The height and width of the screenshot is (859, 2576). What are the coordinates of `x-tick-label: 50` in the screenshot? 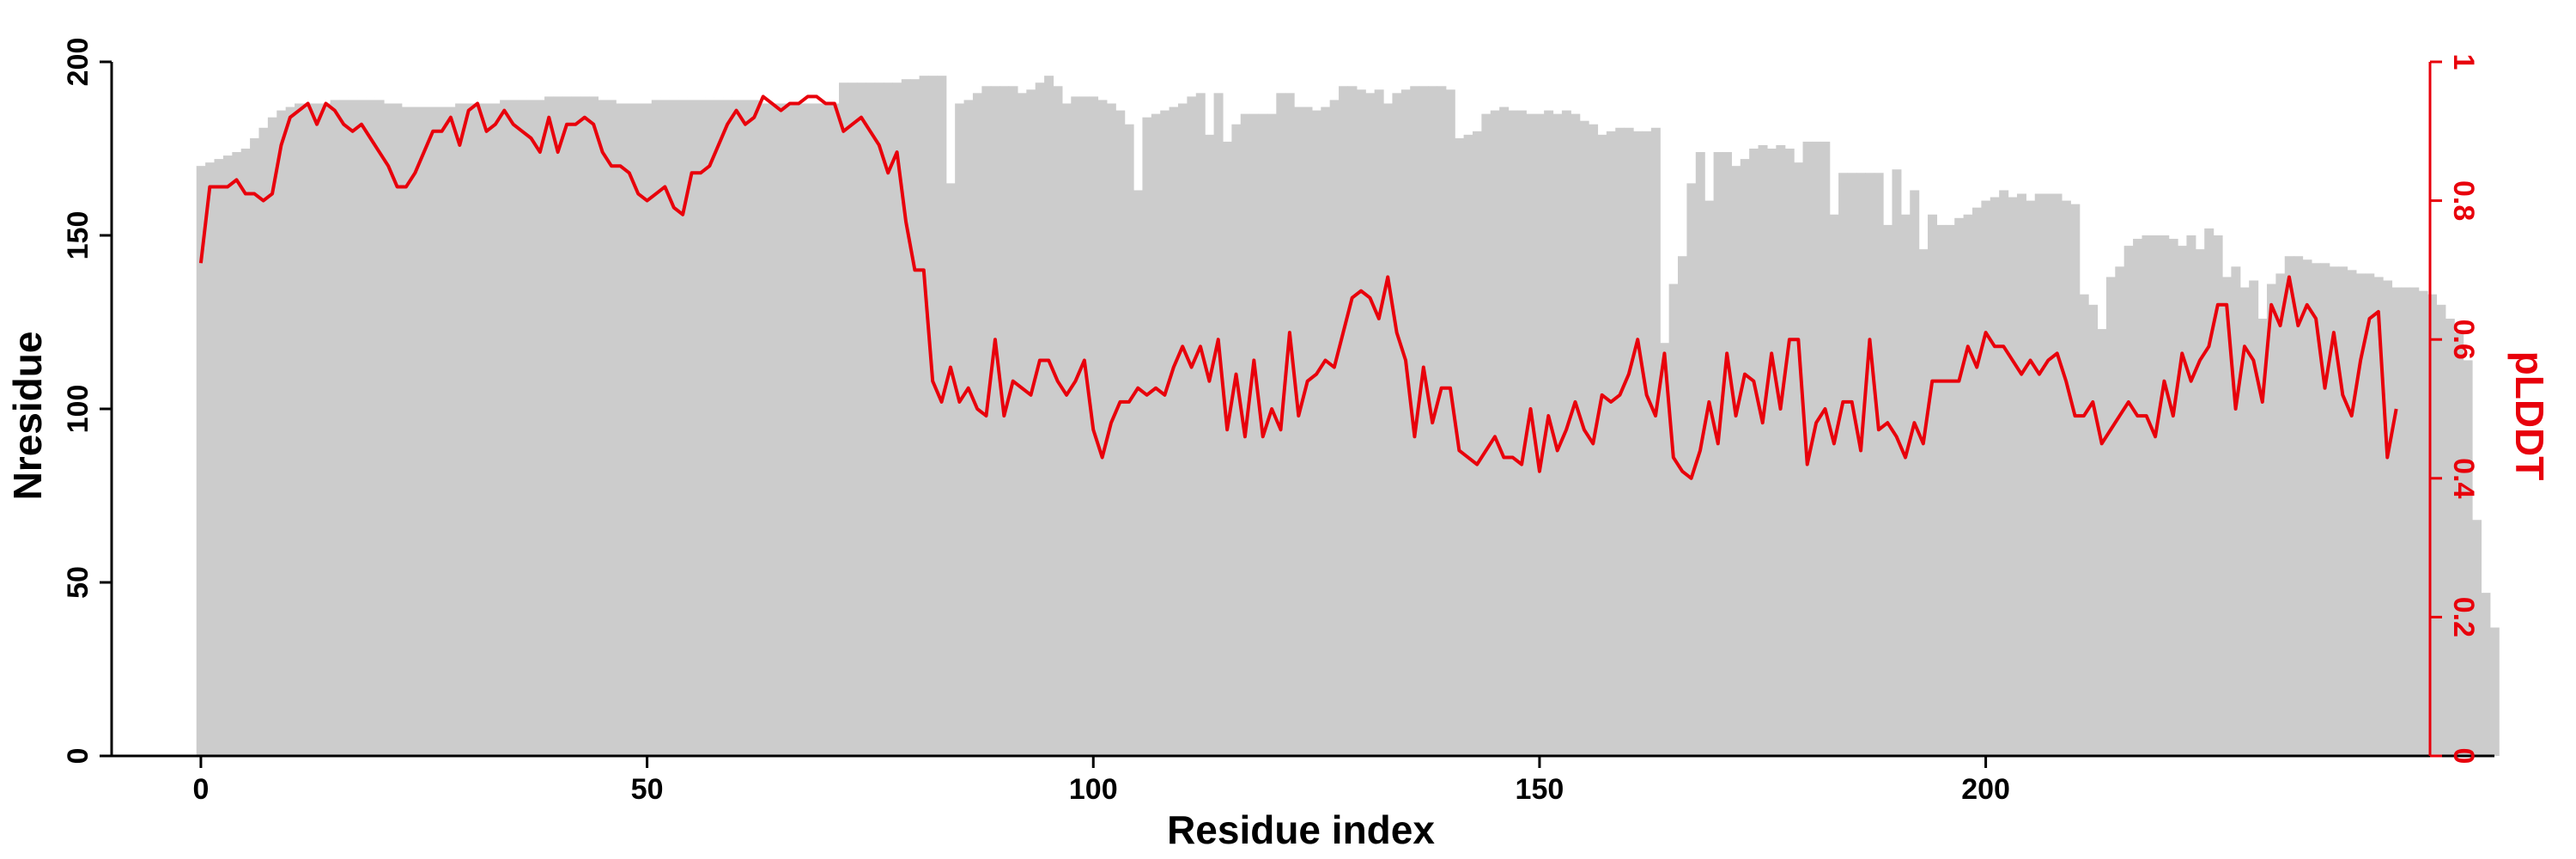 It's located at (647, 789).